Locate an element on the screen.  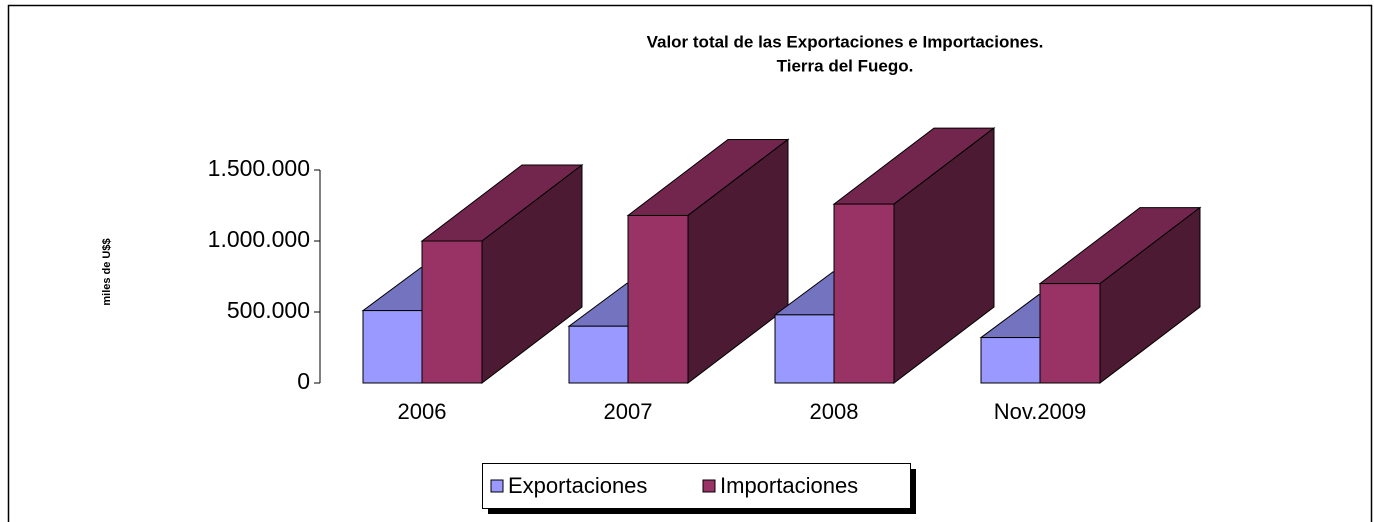
legend-label: Exportaciones is located at coordinates (577, 485).